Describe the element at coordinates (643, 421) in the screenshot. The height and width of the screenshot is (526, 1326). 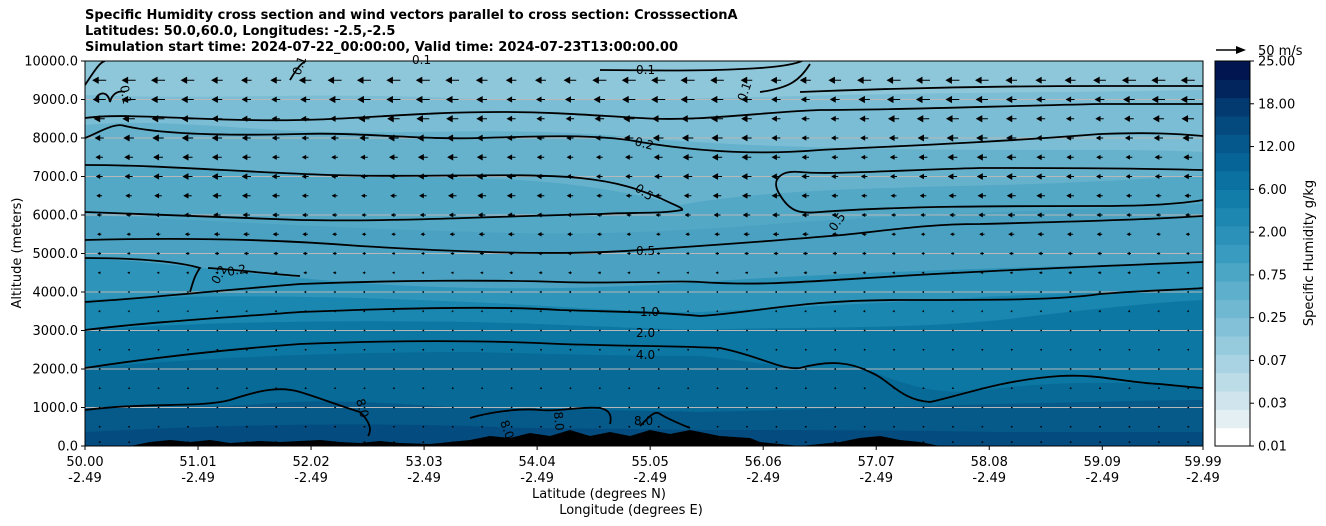
I see `contour-label: 8.0` at that location.